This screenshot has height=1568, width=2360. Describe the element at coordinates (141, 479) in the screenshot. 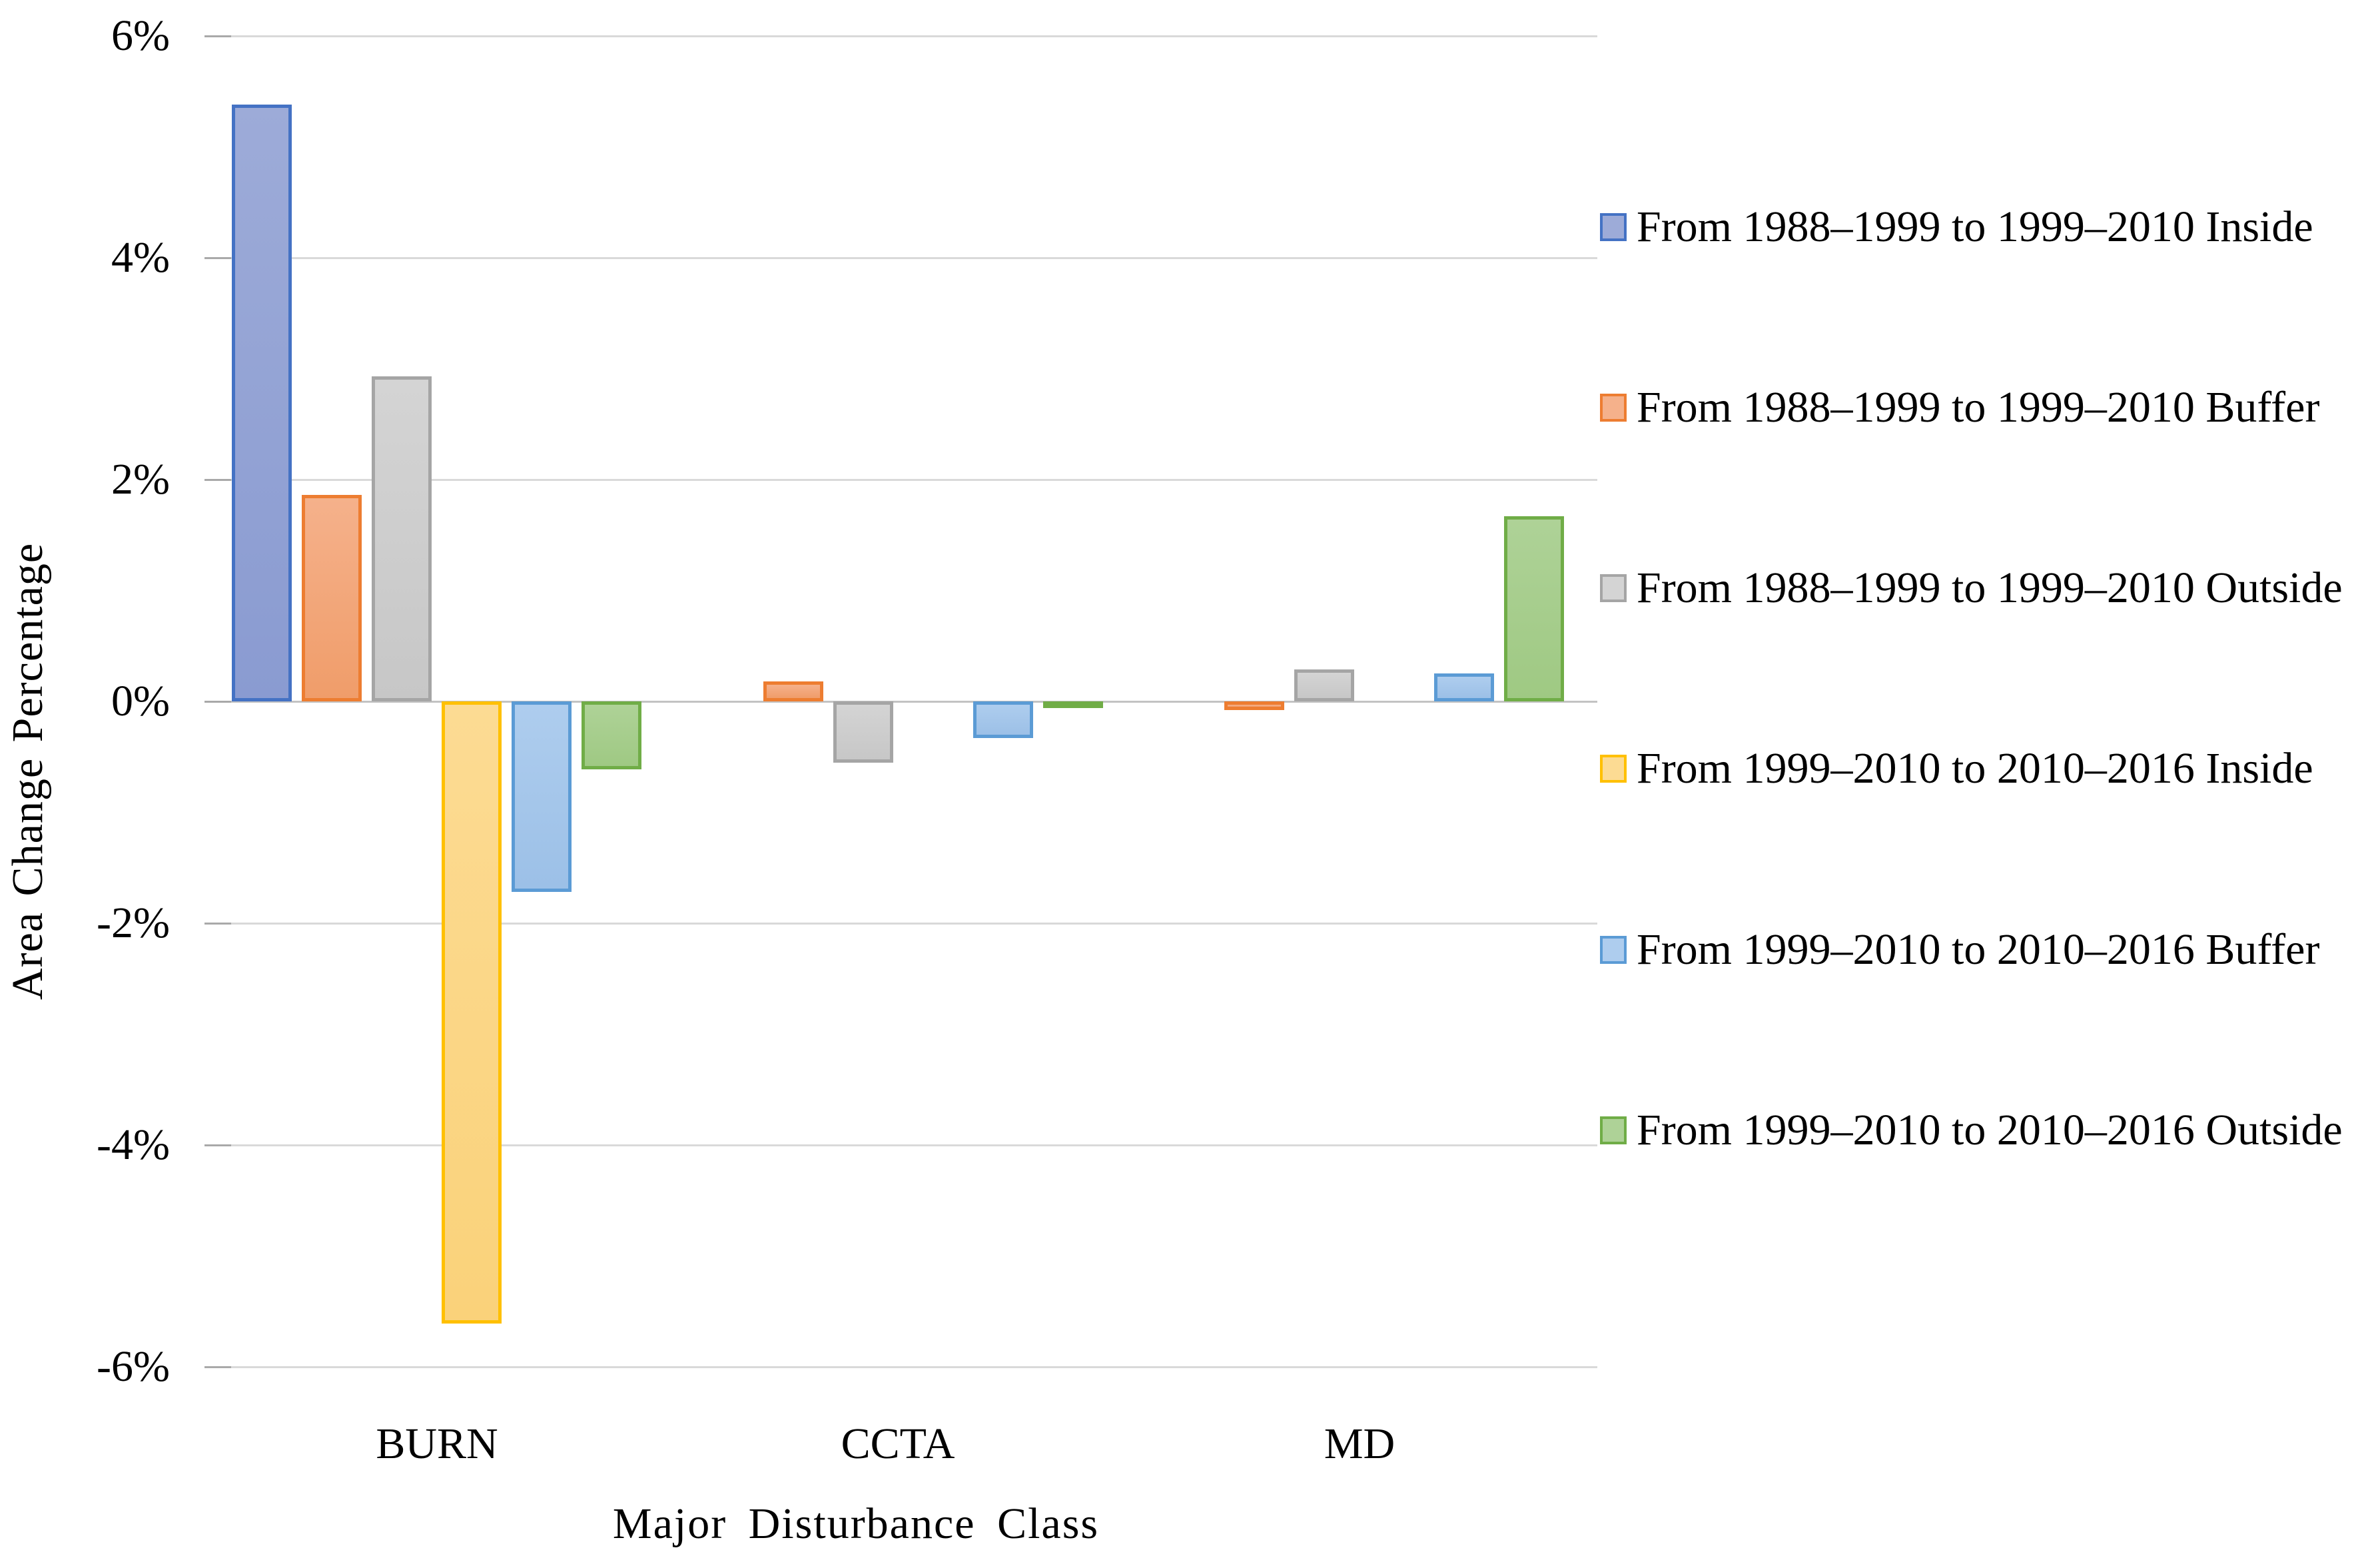

I see `y-tick-label: 2%` at that location.